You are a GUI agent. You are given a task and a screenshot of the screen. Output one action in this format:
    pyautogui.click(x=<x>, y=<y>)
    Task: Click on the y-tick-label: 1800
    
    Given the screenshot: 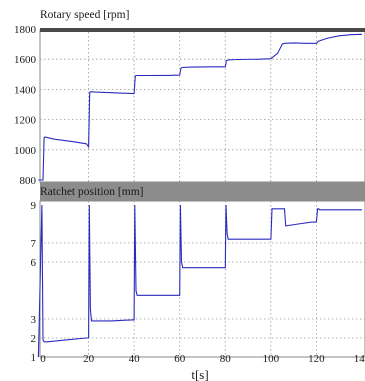 What is the action you would take?
    pyautogui.click(x=25, y=30)
    